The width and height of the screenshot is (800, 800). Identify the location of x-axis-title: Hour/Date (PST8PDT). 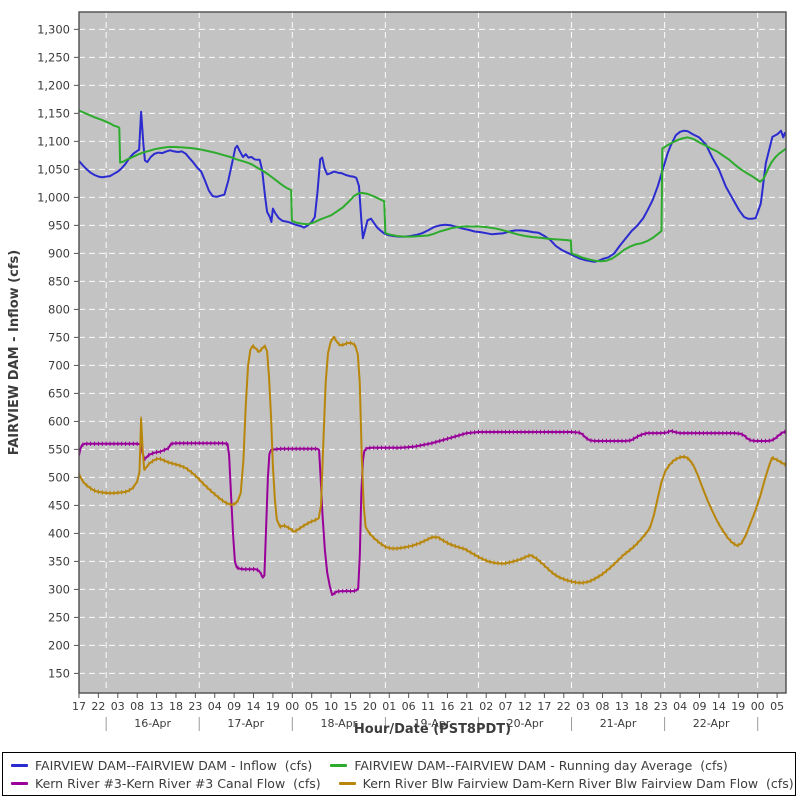
(432, 729).